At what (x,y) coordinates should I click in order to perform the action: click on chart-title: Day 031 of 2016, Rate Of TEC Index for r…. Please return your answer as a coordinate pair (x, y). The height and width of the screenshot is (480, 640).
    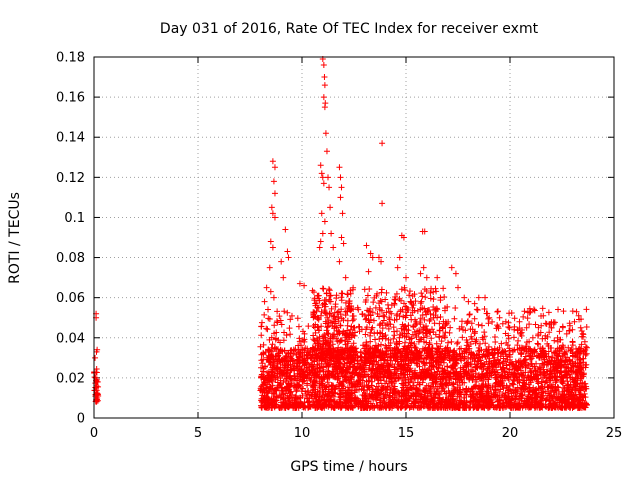
    Looking at the image, I should click on (349, 29).